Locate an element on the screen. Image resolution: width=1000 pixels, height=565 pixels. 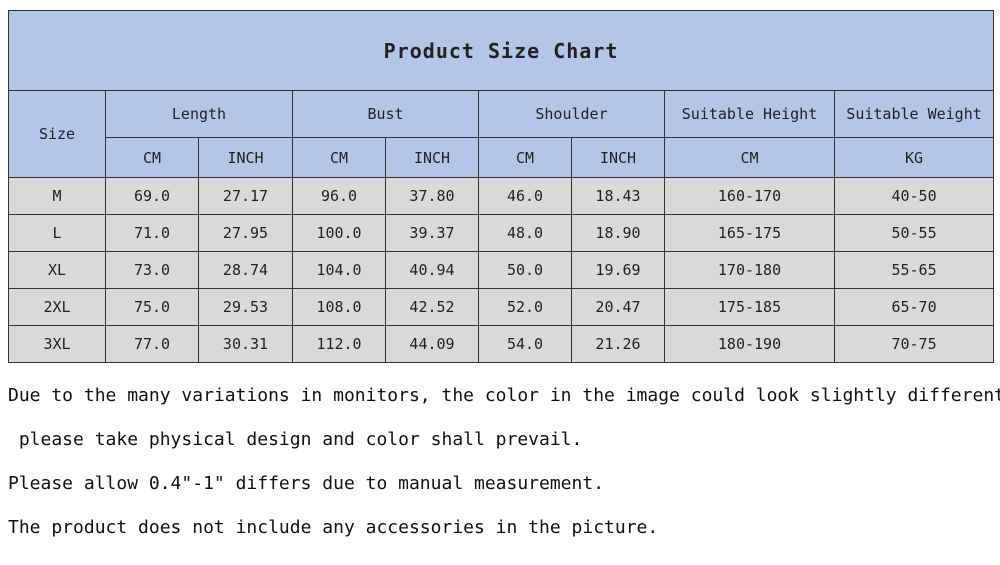
value-cell: 180-190 is located at coordinates (749, 344).